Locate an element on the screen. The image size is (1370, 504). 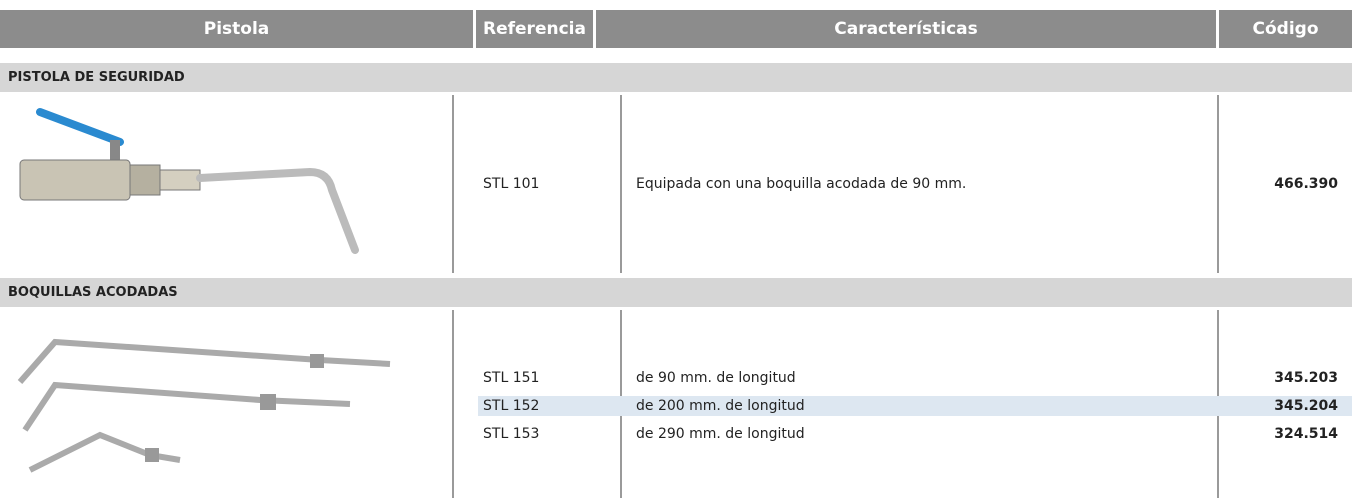
gun-image is located at coordinates (189, 181).